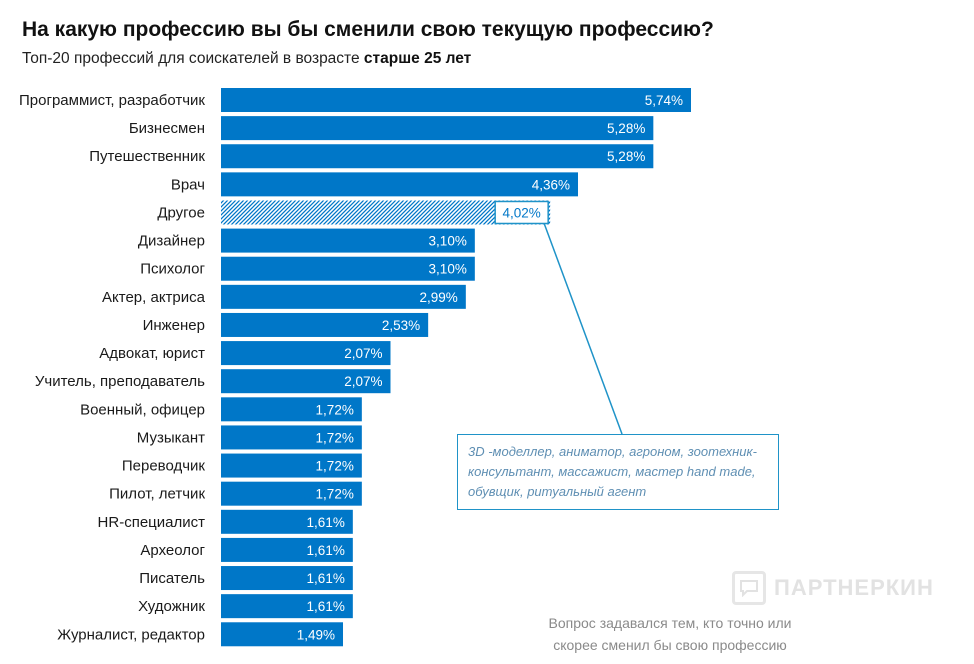 Image resolution: width=974 pixels, height=664 pixels. I want to click on category-label: Музыкант, so click(171, 437).